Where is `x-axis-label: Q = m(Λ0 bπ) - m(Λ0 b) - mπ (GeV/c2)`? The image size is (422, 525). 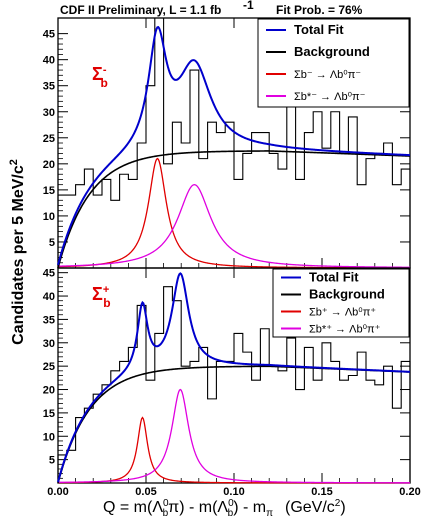
x-axis-label: Q = m(Λ0 bπ) - m(Λ0 b) - mπ (GeV/c2) is located at coordinates (224, 508).